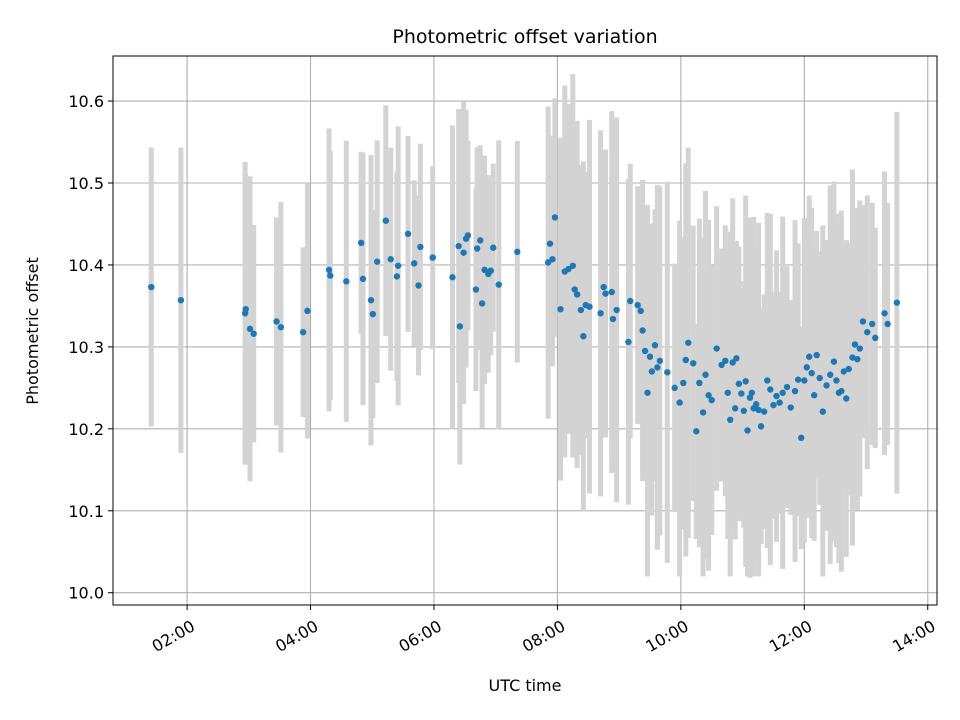  Describe the element at coordinates (86, 347) in the screenshot. I see `y-tick-label: 10.3` at that location.